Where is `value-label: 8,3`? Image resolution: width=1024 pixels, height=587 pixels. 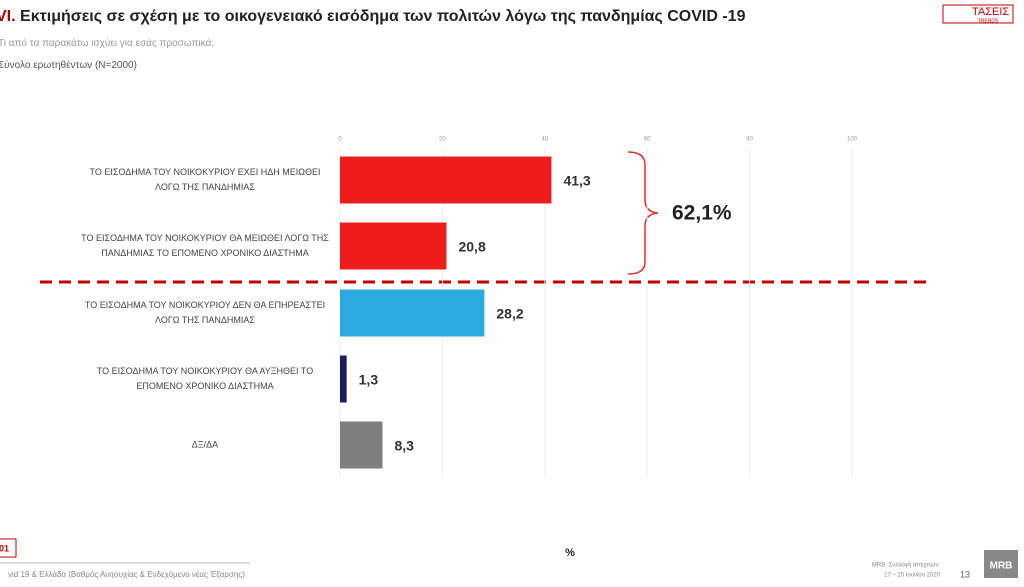
value-label: 8,3 is located at coordinates (404, 446).